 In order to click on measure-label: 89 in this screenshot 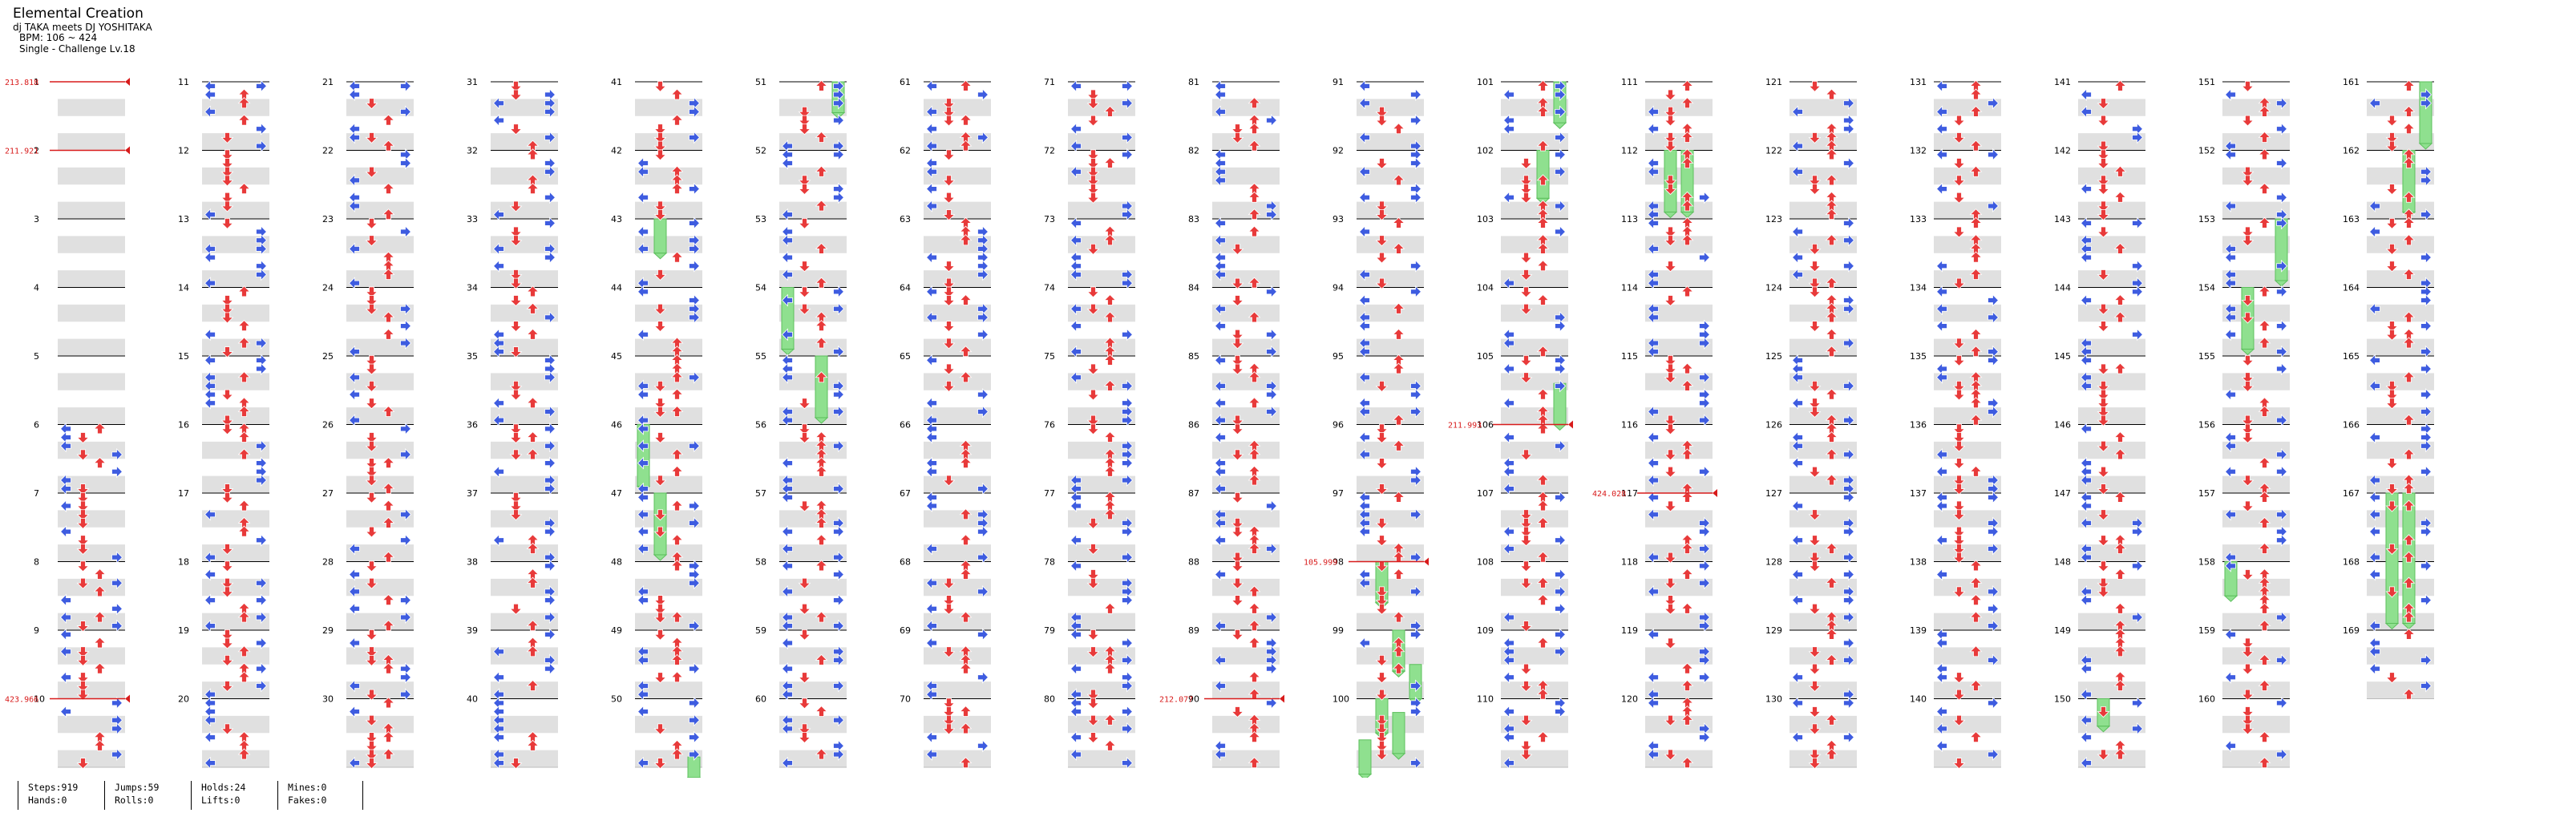, I will do `click(1193, 630)`.